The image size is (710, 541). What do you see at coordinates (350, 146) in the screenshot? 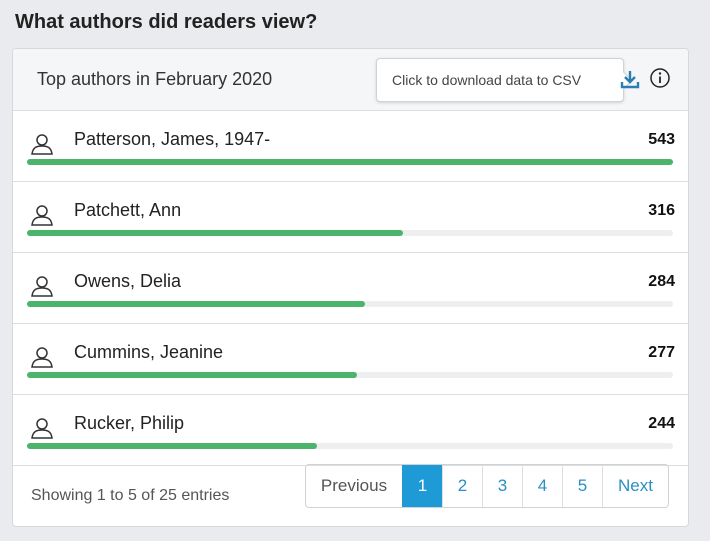
I see `author-row: Patterson, James, 1947- 543` at bounding box center [350, 146].